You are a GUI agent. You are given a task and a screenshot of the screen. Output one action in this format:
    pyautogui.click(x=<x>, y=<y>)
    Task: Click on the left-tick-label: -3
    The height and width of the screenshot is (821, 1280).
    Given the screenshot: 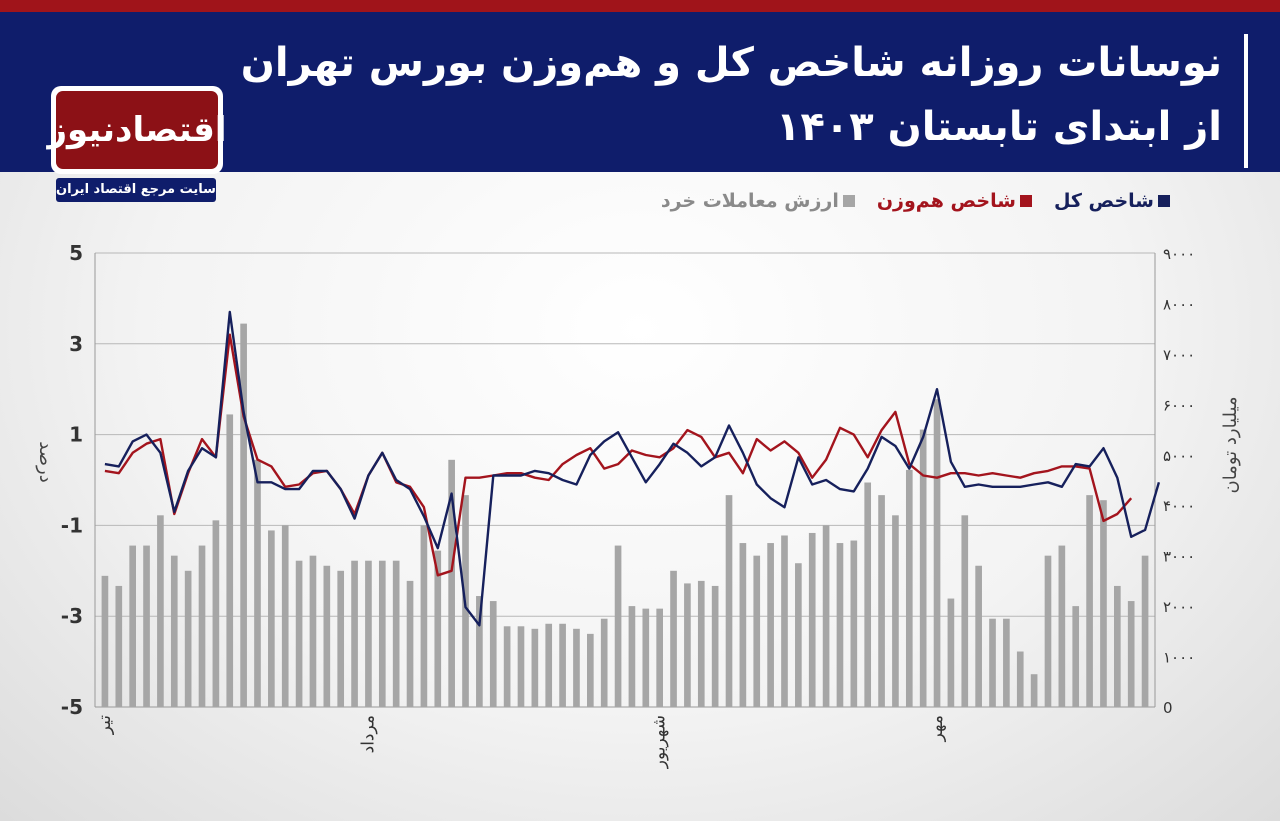 What is the action you would take?
    pyautogui.click(x=72, y=616)
    